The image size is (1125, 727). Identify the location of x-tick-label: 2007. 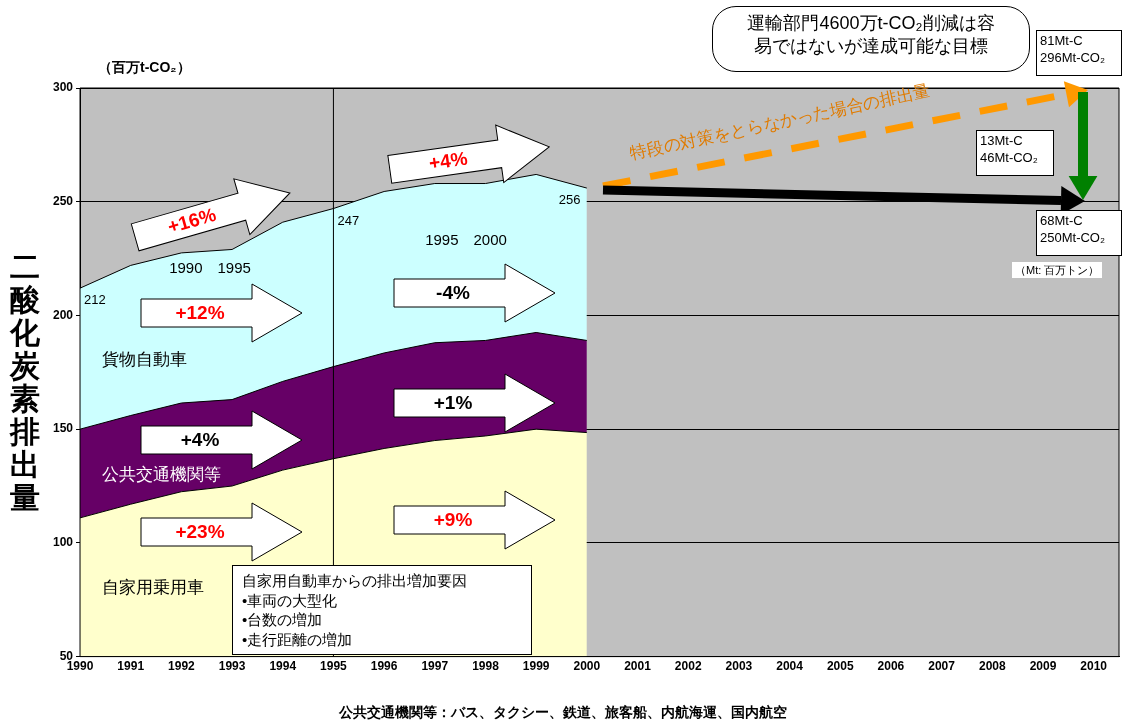
(942, 666).